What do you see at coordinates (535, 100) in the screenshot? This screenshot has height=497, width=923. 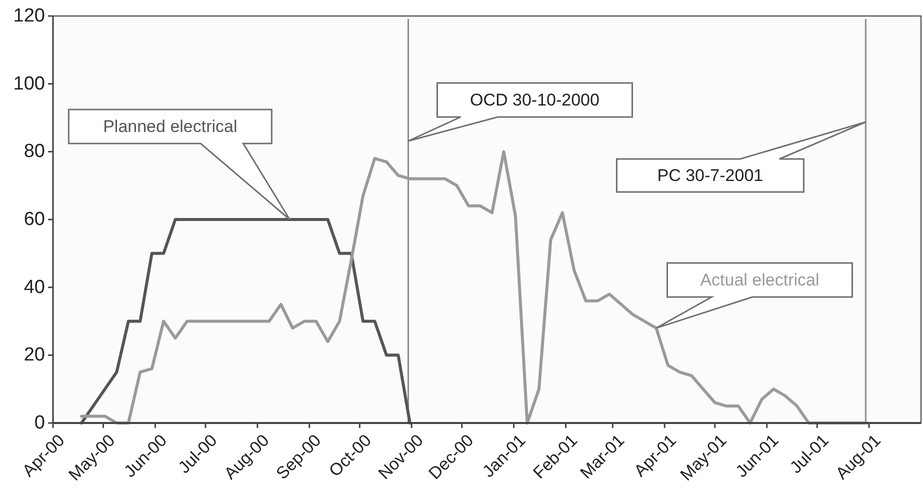 I see `annotation: OCD 30-10-2000` at bounding box center [535, 100].